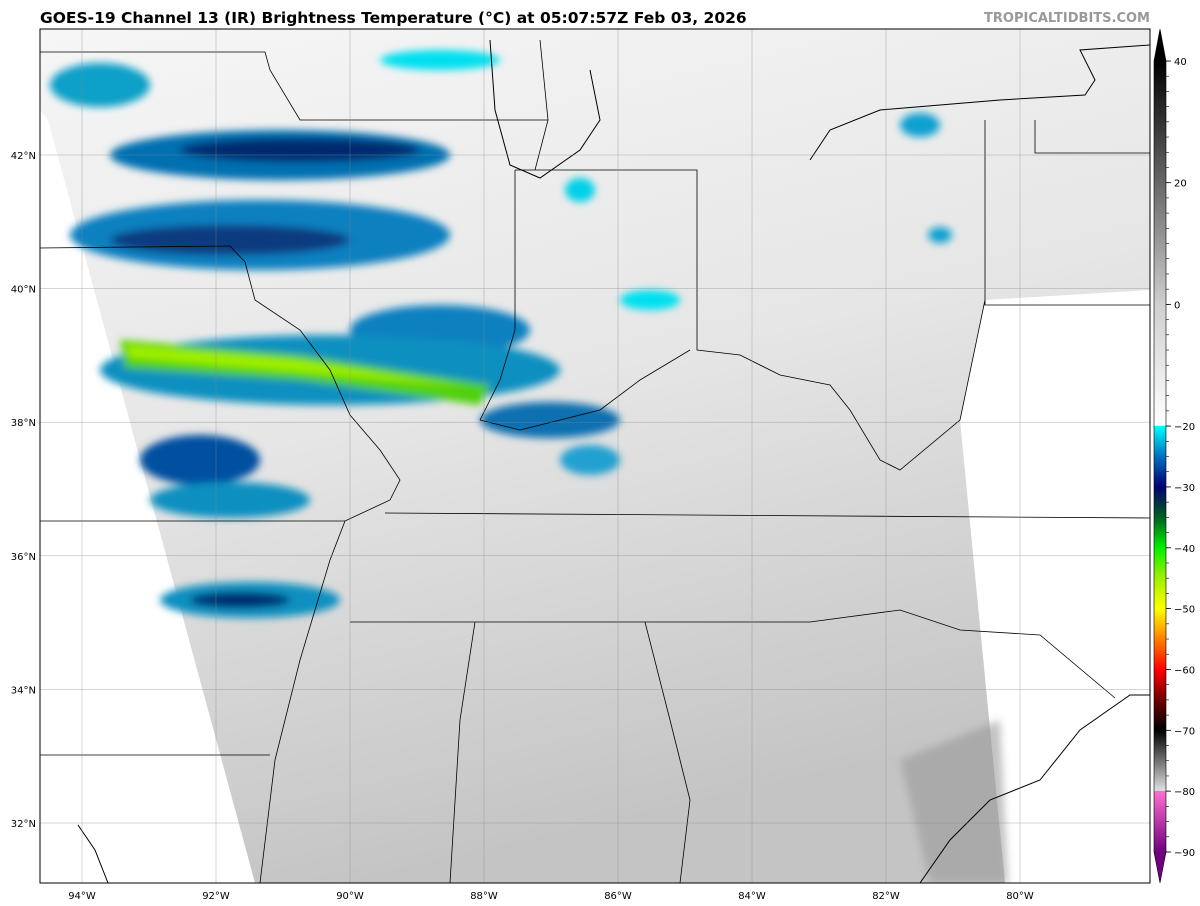 This screenshot has height=906, width=1200. What do you see at coordinates (23, 490) in the screenshot?
I see `latitude-labels: 42°N 40°N 38°N 36°N 34°N 32°N` at bounding box center [23, 490].